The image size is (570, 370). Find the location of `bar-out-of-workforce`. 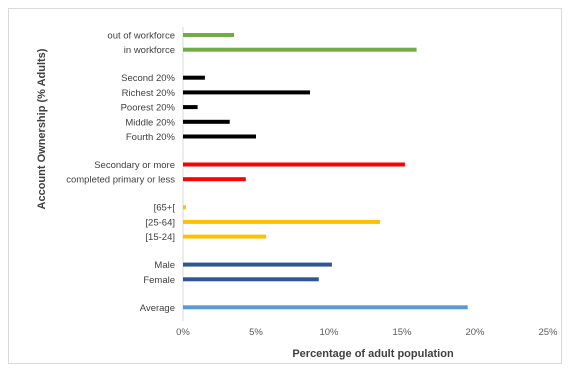

bar-out-of-workforce is located at coordinates (209, 35).